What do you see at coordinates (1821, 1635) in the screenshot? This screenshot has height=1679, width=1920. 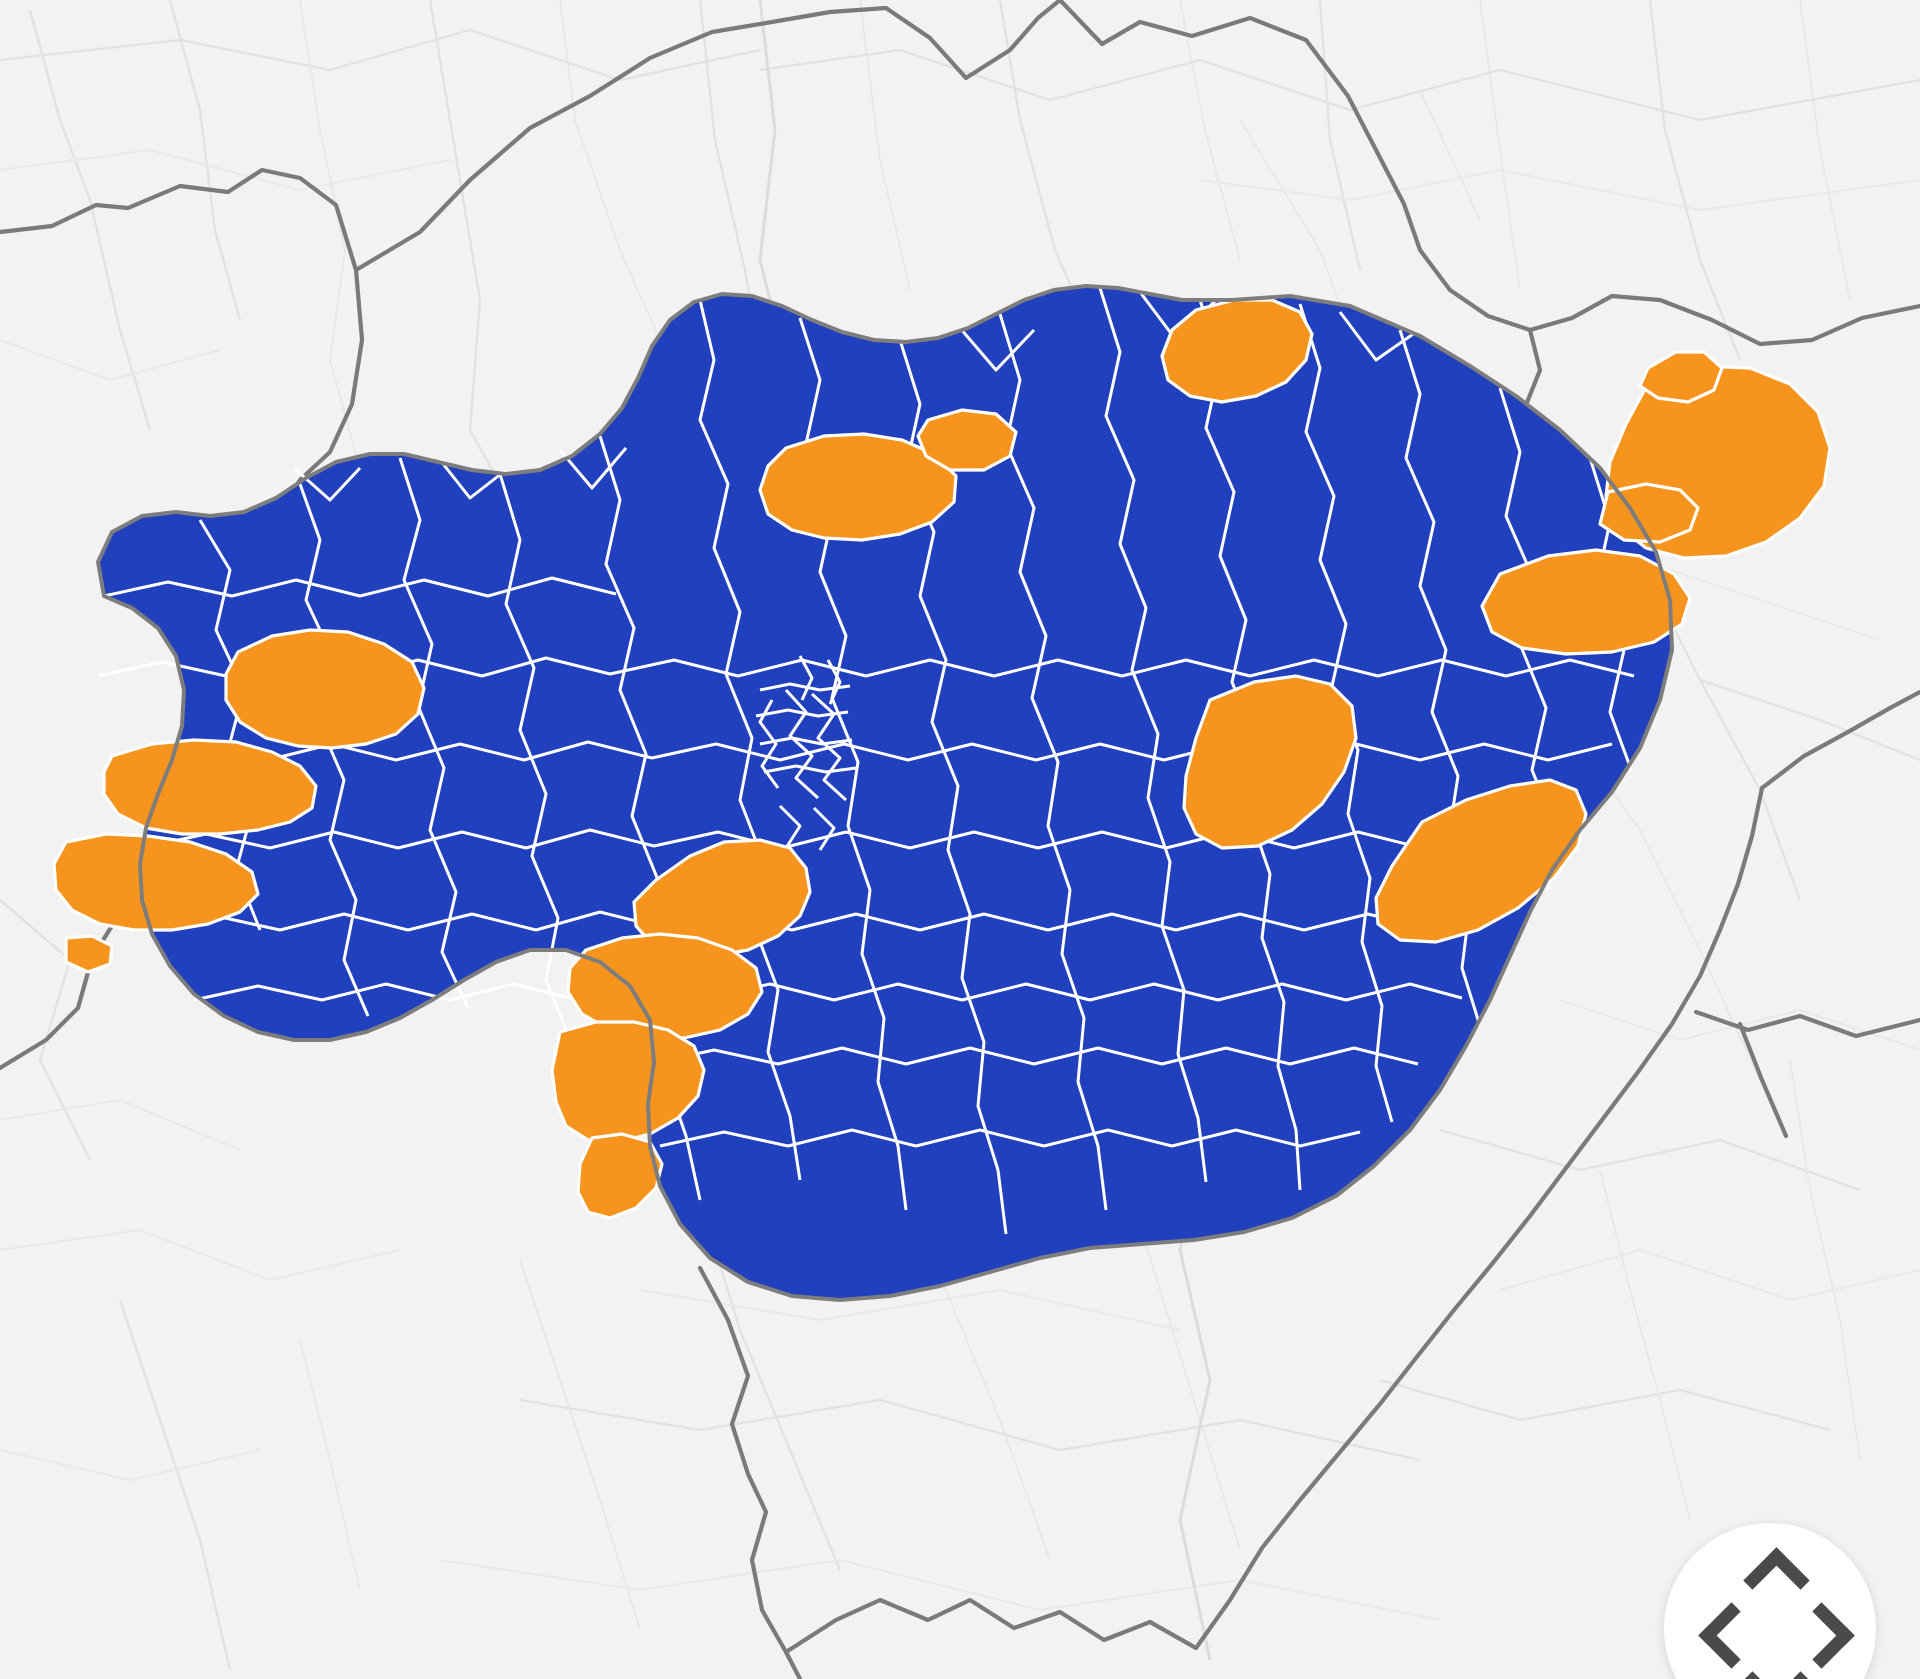 I see `chevron-right-icon` at bounding box center [1821, 1635].